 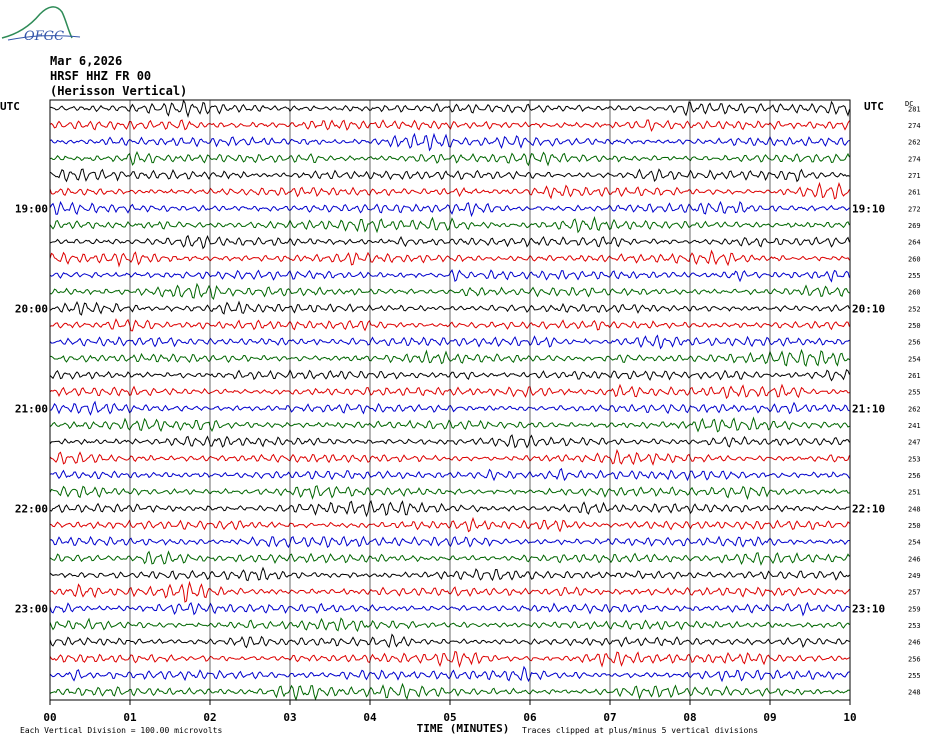 I want to click on left-time-label: 23:00, so click(x=31, y=608).